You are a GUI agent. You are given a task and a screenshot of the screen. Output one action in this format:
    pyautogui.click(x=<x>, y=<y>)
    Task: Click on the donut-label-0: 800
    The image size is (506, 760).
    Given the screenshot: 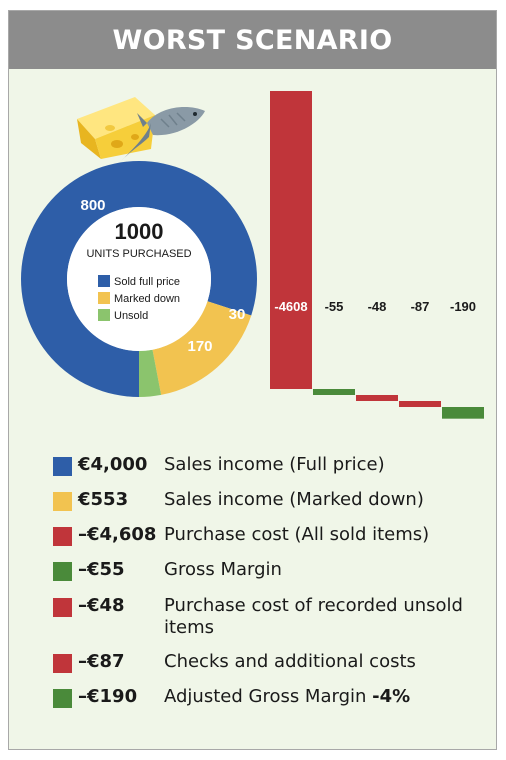 What is the action you would take?
    pyautogui.click(x=92, y=205)
    